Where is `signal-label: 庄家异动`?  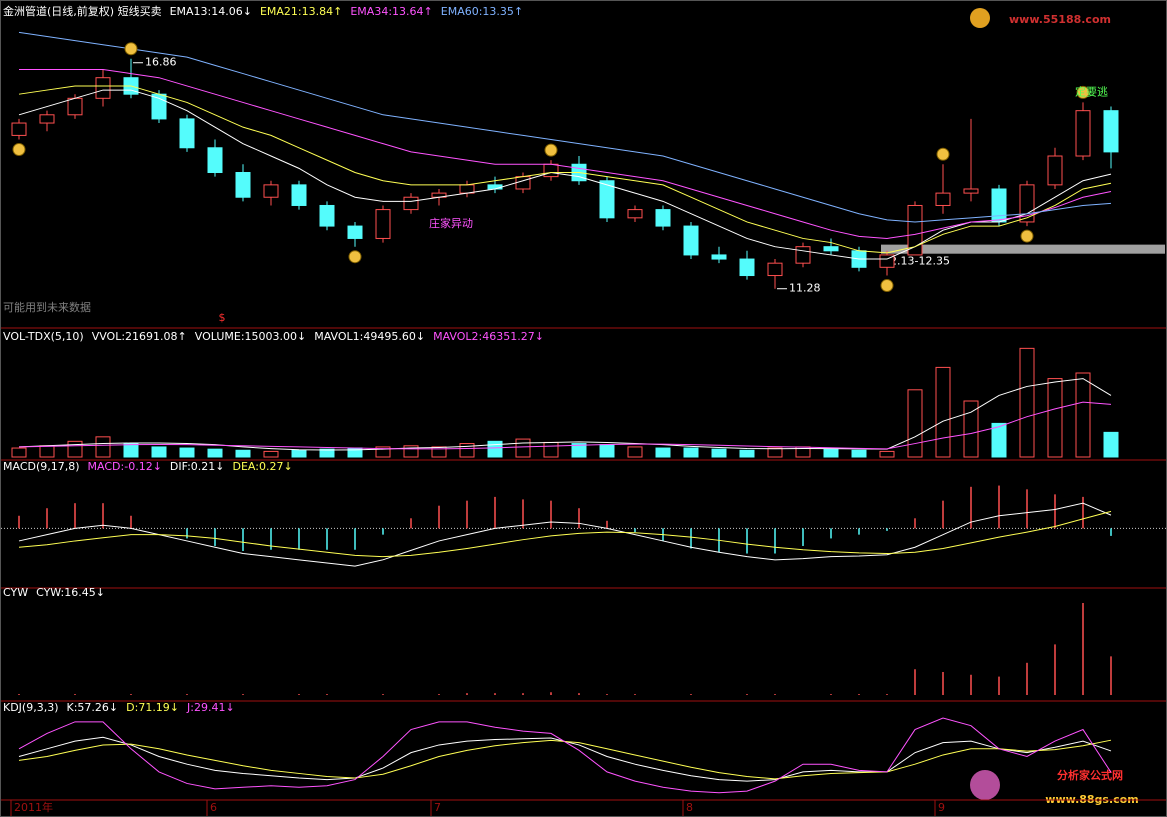
signal-label: 庄家异动 is located at coordinates (451, 223).